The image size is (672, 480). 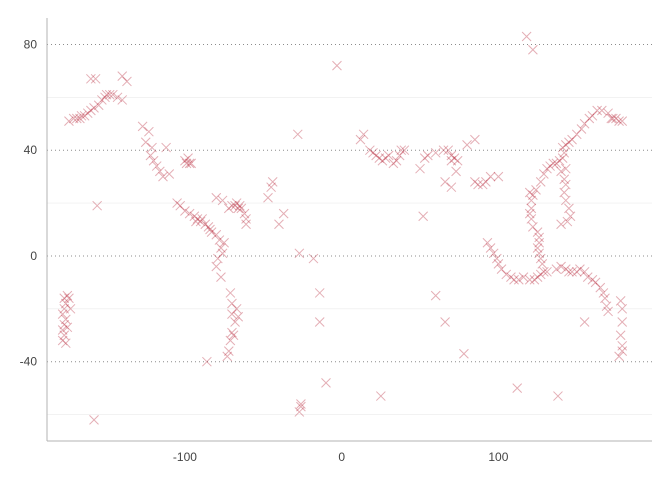 I want to click on x-tick-label: 100, so click(x=498, y=457).